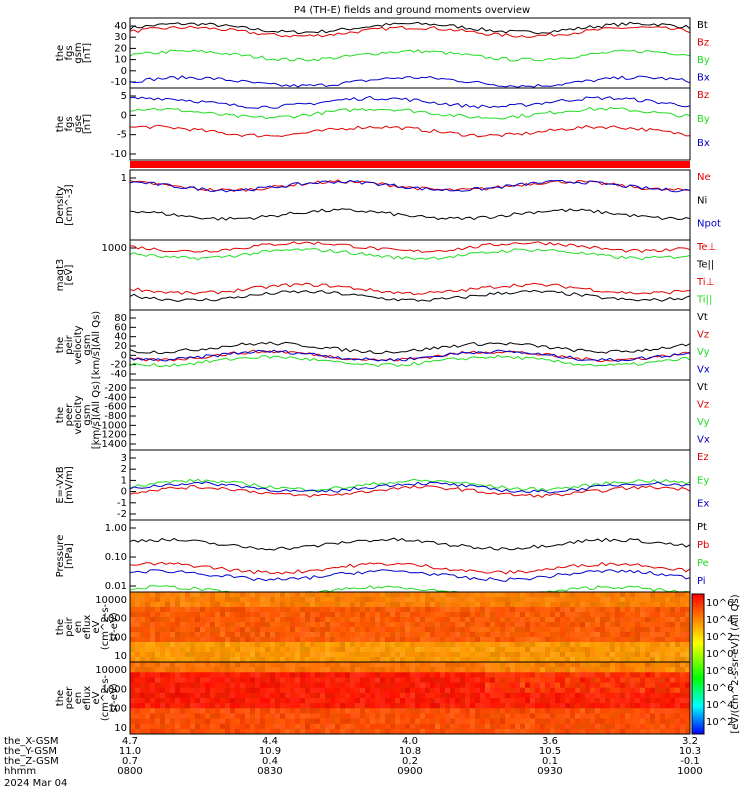 Image resolution: width=750 pixels, height=800 pixels. I want to click on legend-Bt: Bt, so click(702, 25).